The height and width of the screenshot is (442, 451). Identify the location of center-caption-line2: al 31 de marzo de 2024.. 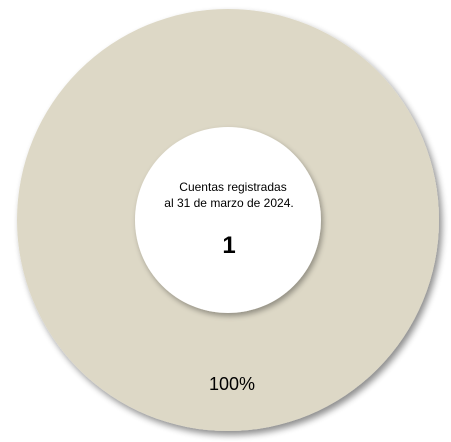
(228, 203).